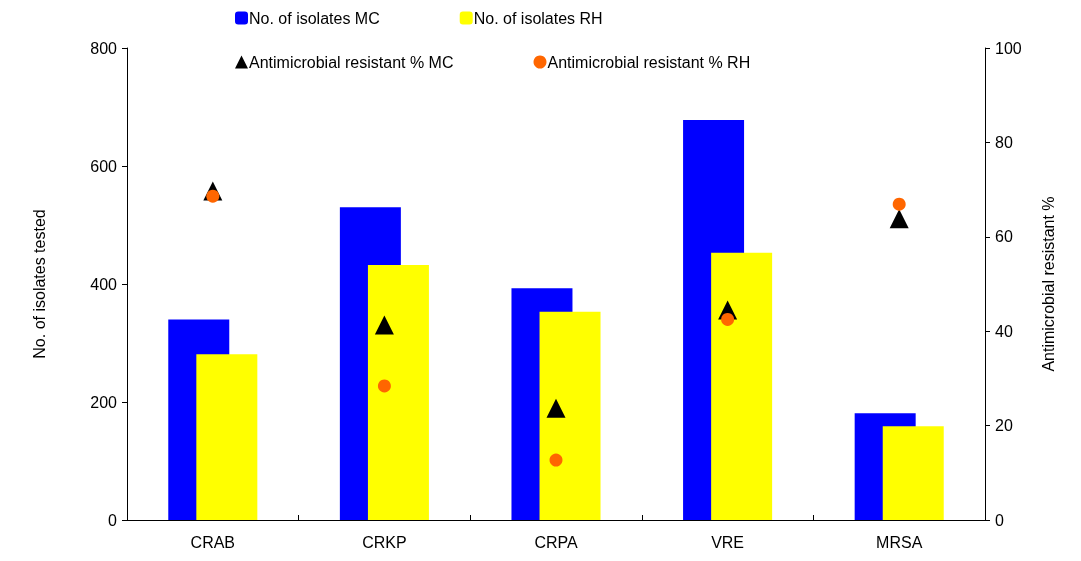  Describe the element at coordinates (538, 18) in the screenshot. I see `legend-label: No. of isolates RH` at that location.